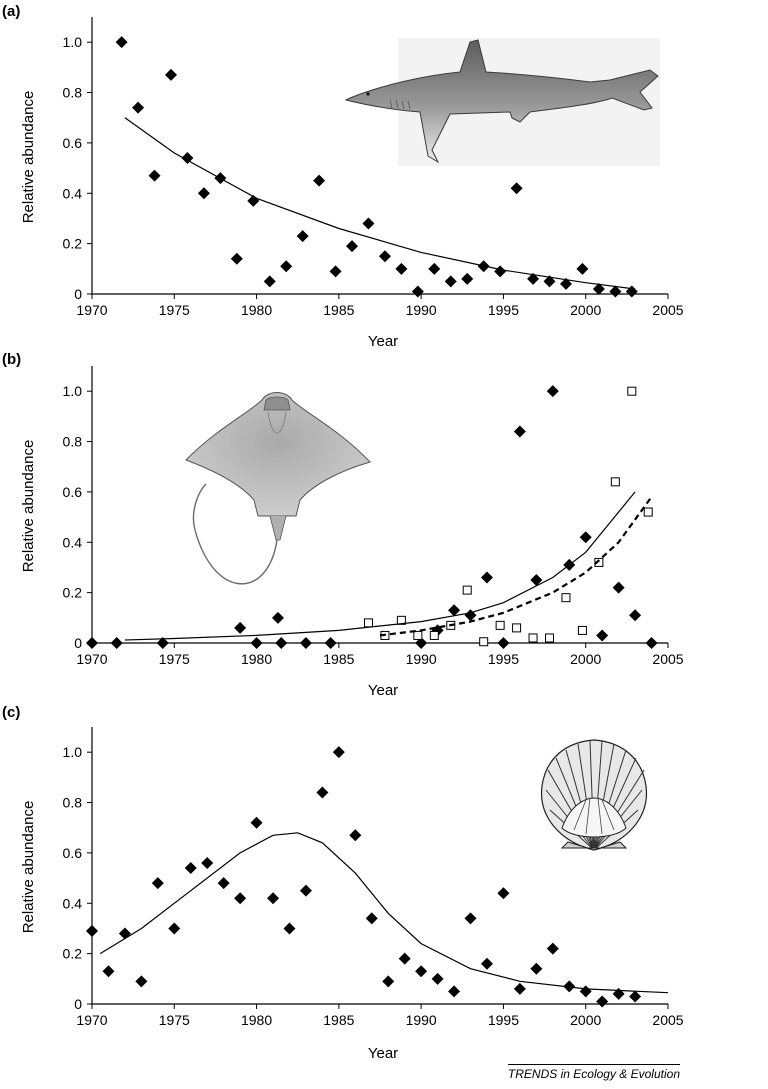 This screenshot has height=1089, width=768. I want to click on x-tick-label: 2005, so click(667, 310).